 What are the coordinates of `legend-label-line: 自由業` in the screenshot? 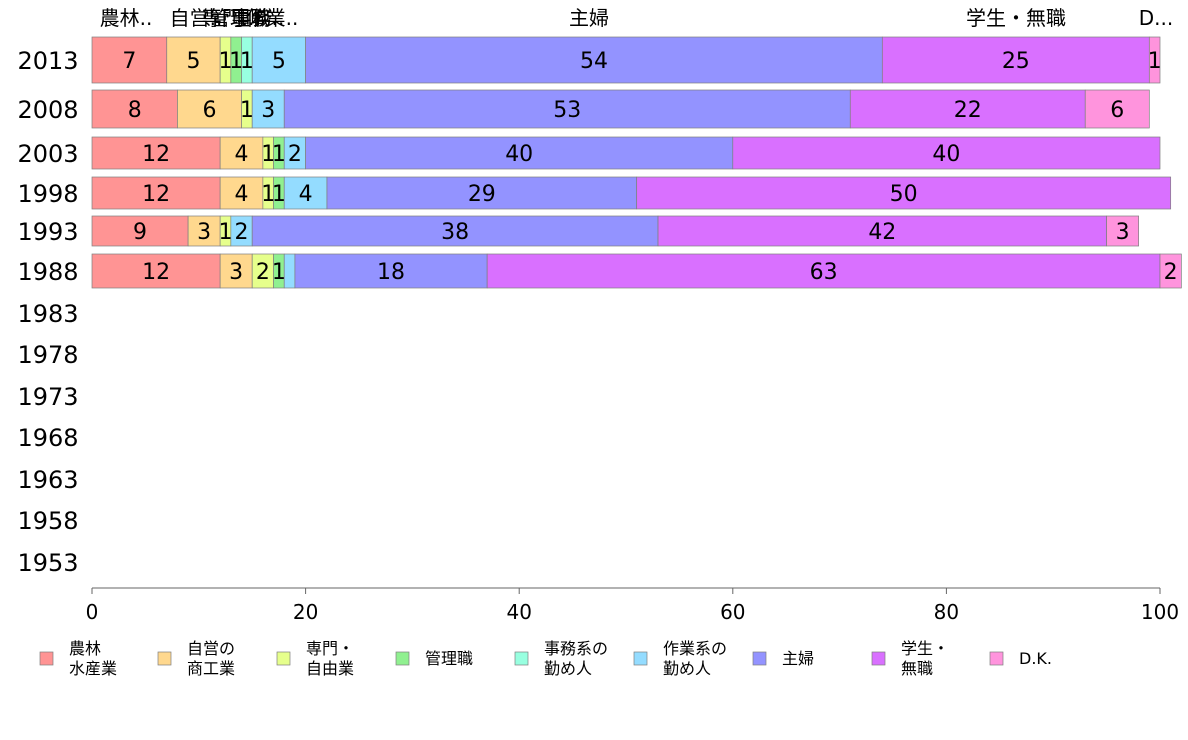 It's located at (330, 668).